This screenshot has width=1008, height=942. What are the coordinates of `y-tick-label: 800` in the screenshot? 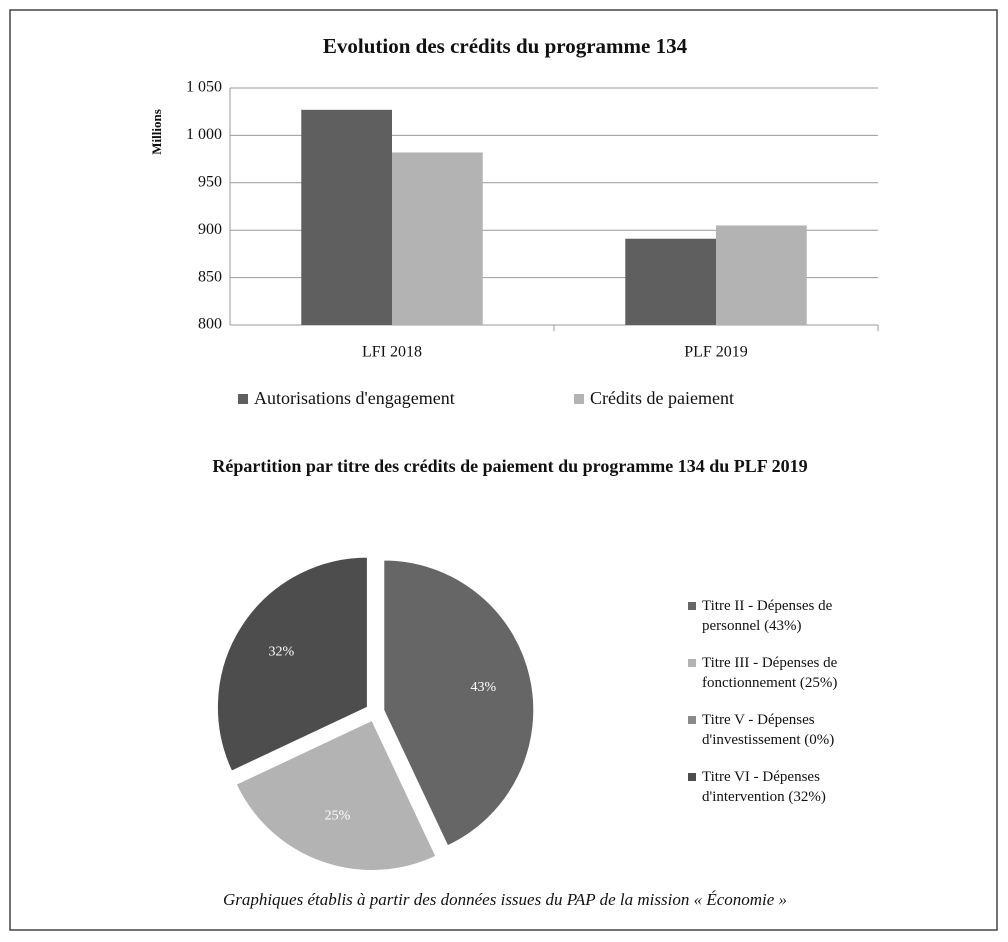 It's located at (210, 324).